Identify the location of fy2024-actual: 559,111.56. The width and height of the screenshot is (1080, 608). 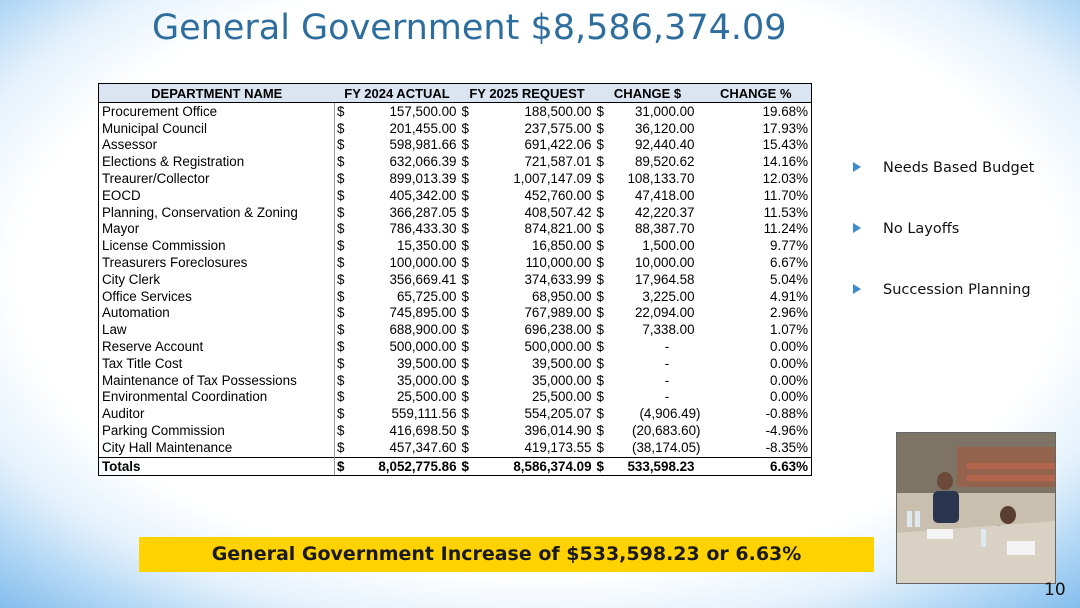
(424, 414).